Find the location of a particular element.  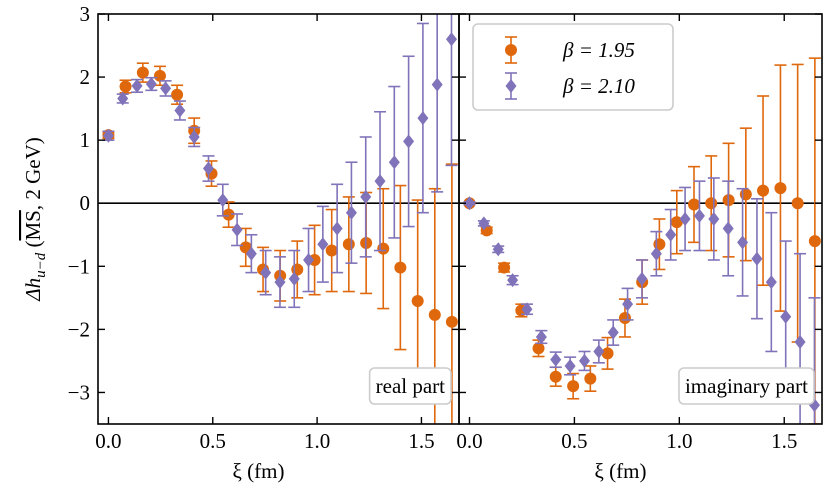

y-tick-label: 3 is located at coordinates (85, 14).